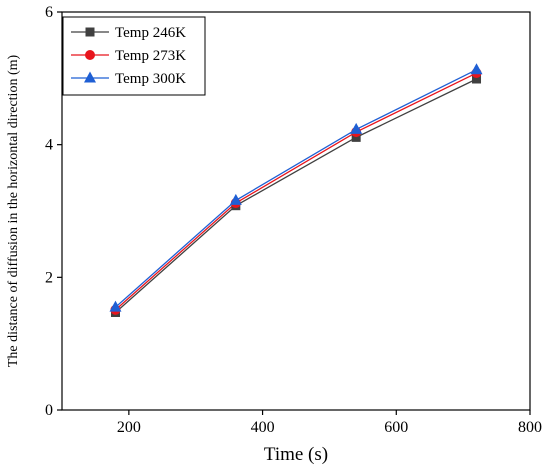 This screenshot has width=550, height=468. I want to click on y-tick-label: 4, so click(49, 145).